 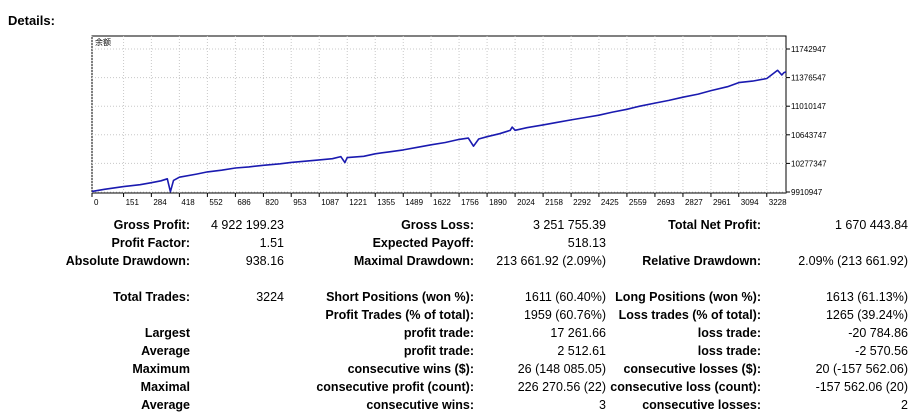 What do you see at coordinates (165, 351) in the screenshot?
I see `average-label: Average` at bounding box center [165, 351].